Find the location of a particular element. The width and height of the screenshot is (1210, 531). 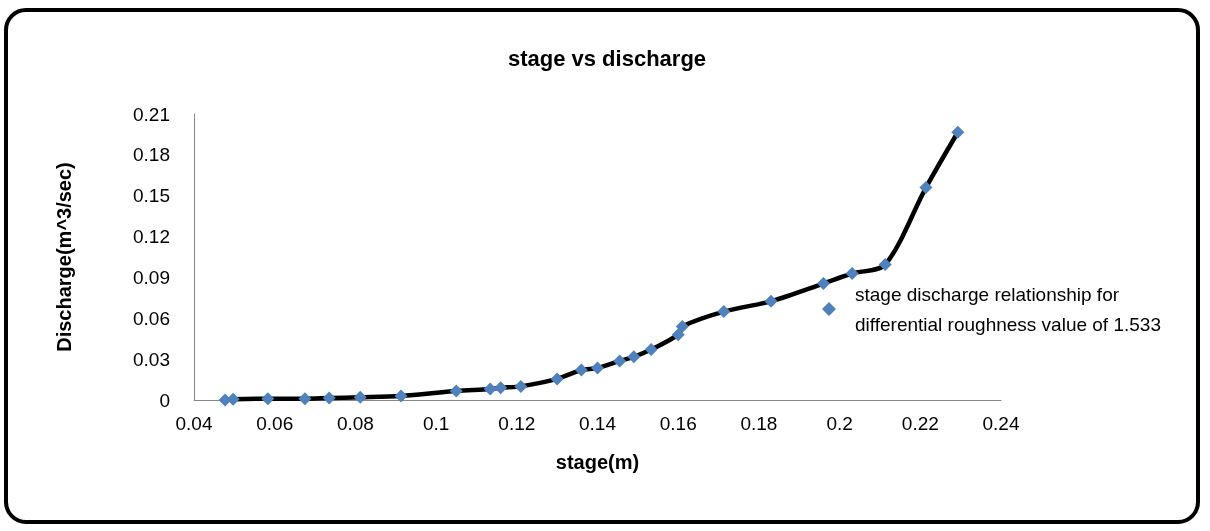

x-tick-label: 0.24 is located at coordinates (1001, 423).